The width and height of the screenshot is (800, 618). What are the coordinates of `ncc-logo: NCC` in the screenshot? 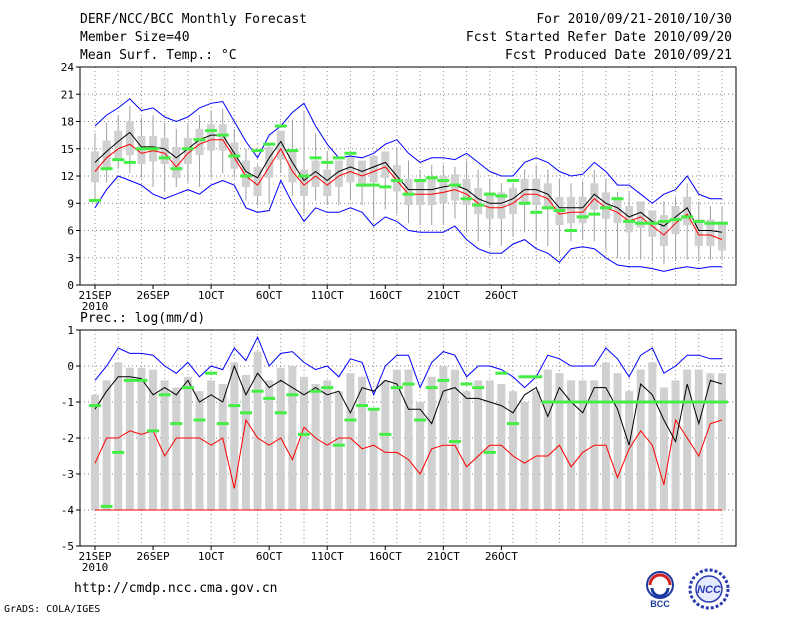 It's located at (709, 589).